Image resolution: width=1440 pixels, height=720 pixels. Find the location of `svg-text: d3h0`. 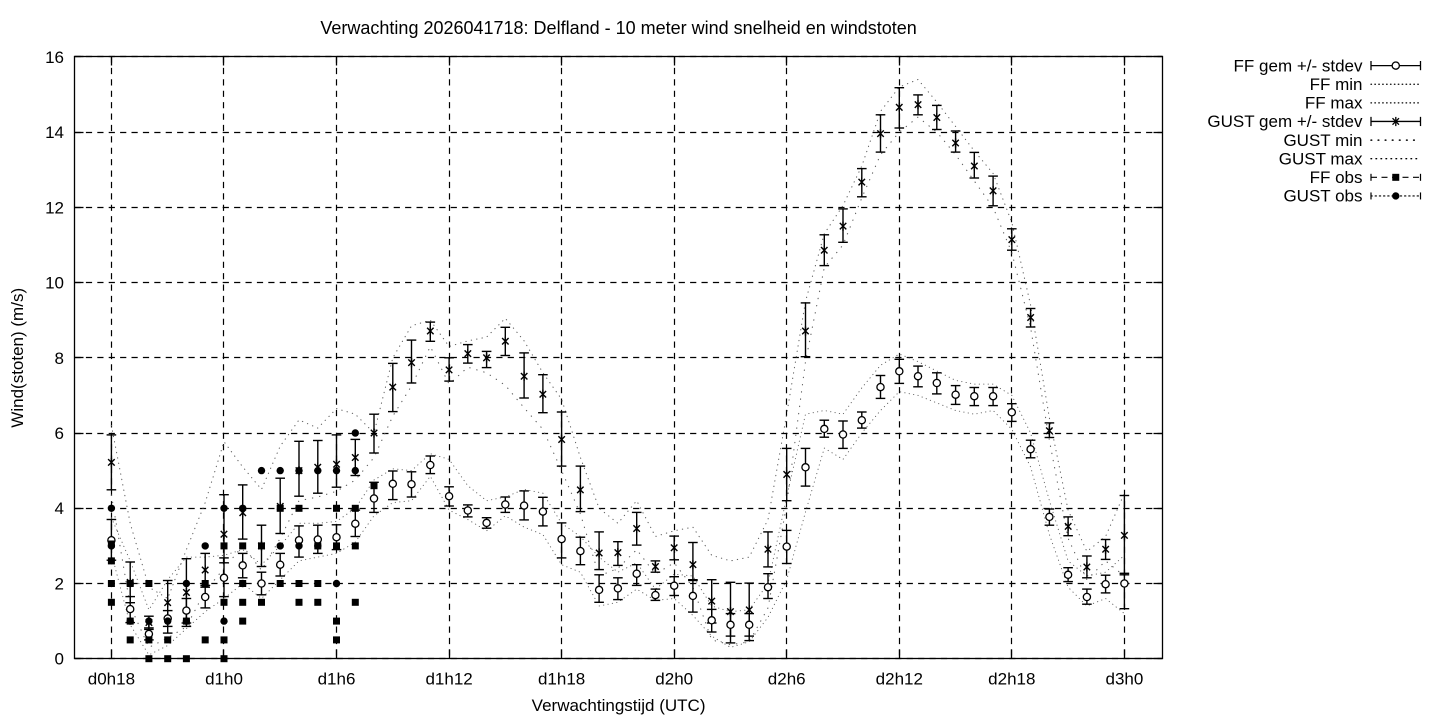

svg-text: d3h0 is located at coordinates (1124, 679).